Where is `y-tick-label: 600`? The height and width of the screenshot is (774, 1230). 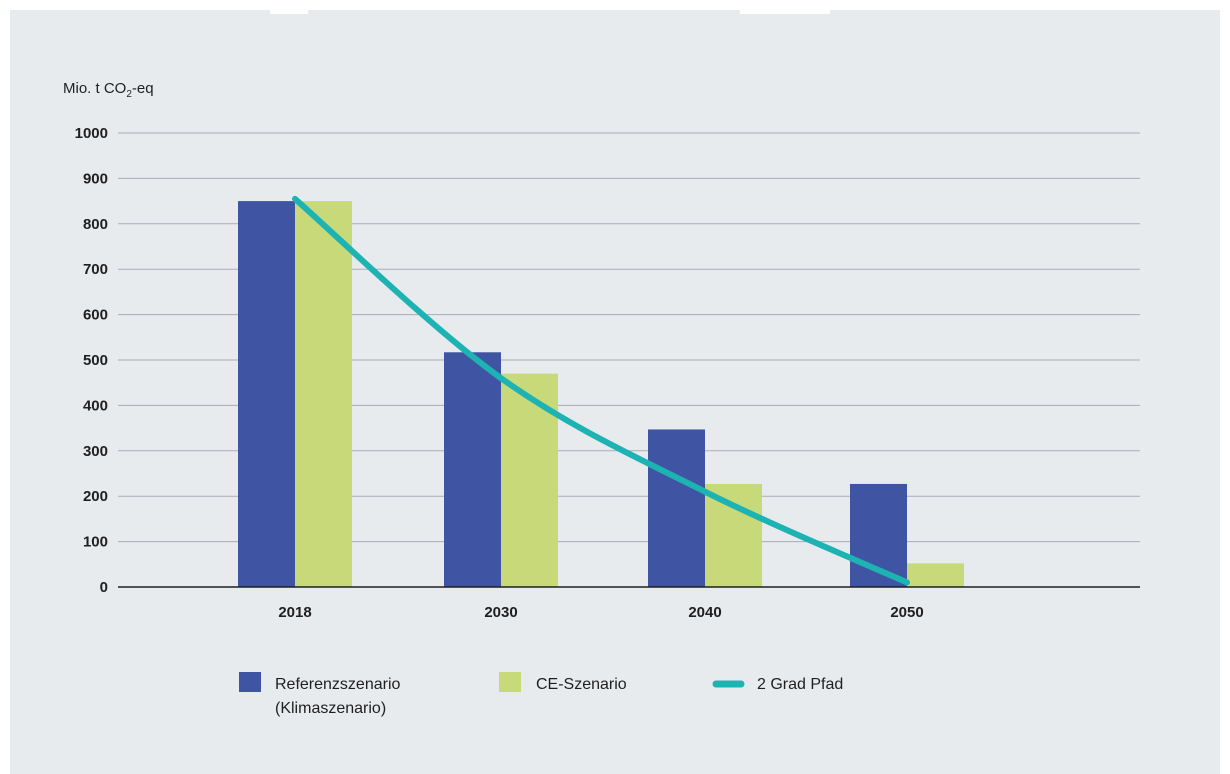 y-tick-label: 600 is located at coordinates (95, 315).